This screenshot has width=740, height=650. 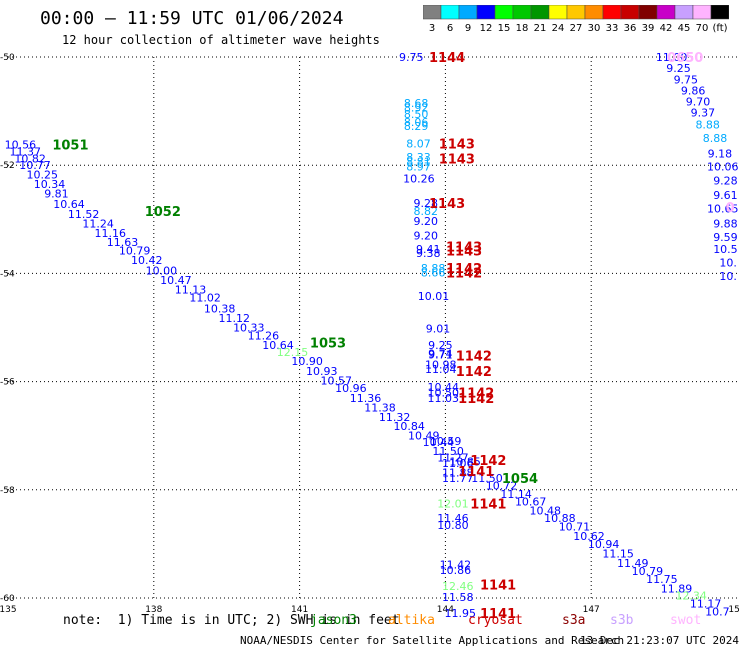 I want to click on wave-height-point: 8.88, so click(x=433, y=268).